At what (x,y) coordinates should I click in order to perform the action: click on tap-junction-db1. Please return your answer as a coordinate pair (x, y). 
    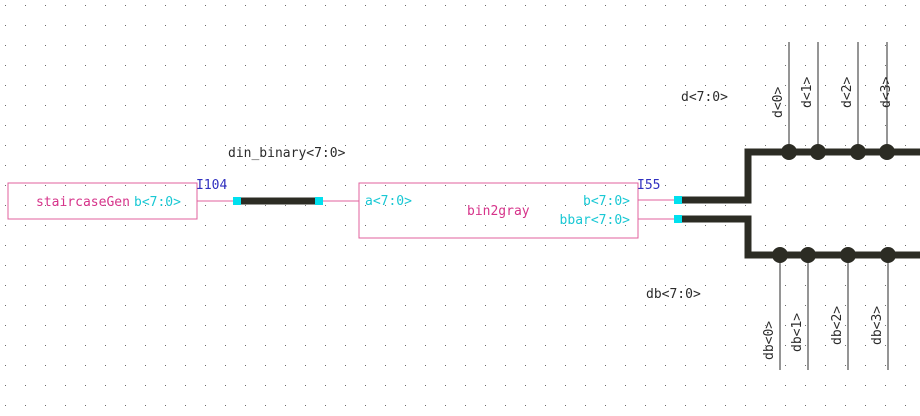
    Looking at the image, I should click on (808, 255).